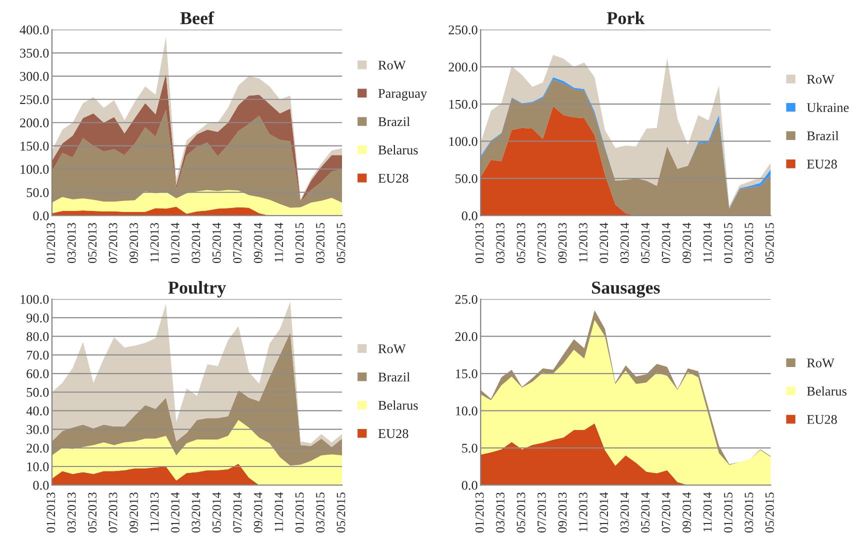  I want to click on chart-title: Poultry, so click(197, 289).